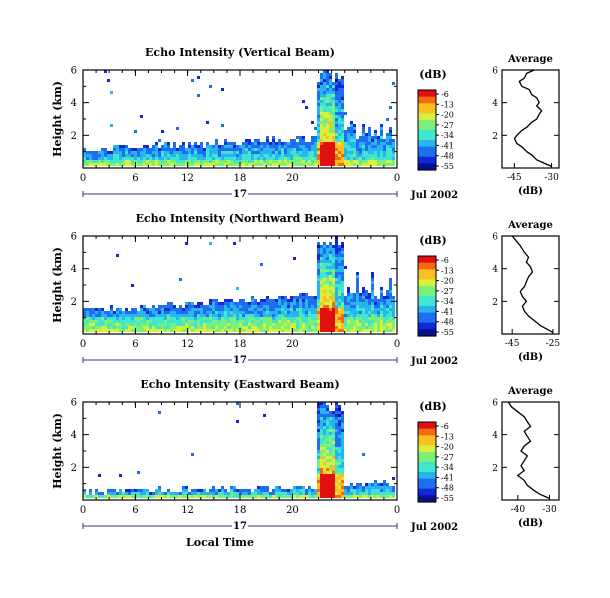 The width and height of the screenshot is (610, 598). What do you see at coordinates (240, 451) in the screenshot?
I see `panel-frame` at bounding box center [240, 451].